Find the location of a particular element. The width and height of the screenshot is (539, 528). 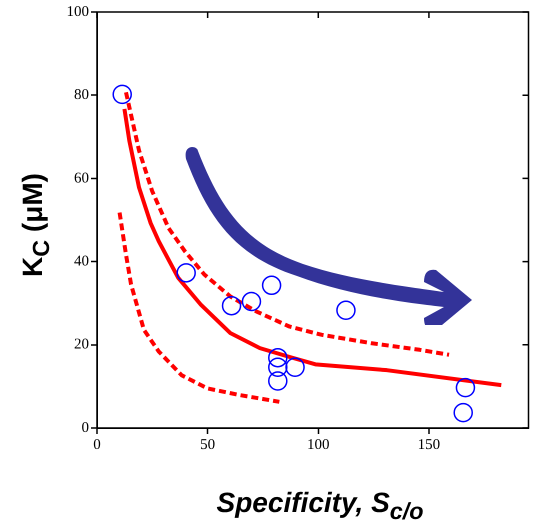

y-tick-label: 100 is located at coordinates (77, 12).